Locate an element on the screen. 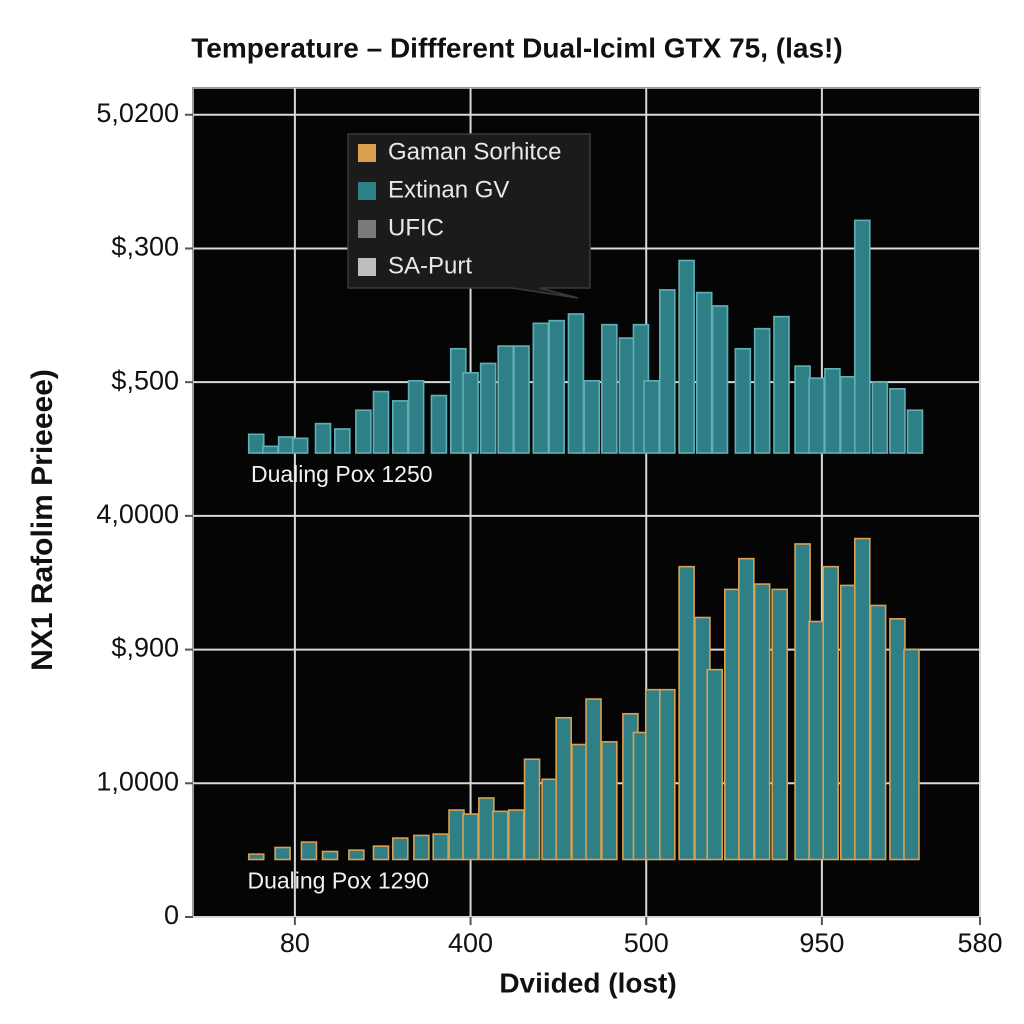 The width and height of the screenshot is (1024, 1024). x-axis-label: Dviided (lost) is located at coordinates (587, 982).